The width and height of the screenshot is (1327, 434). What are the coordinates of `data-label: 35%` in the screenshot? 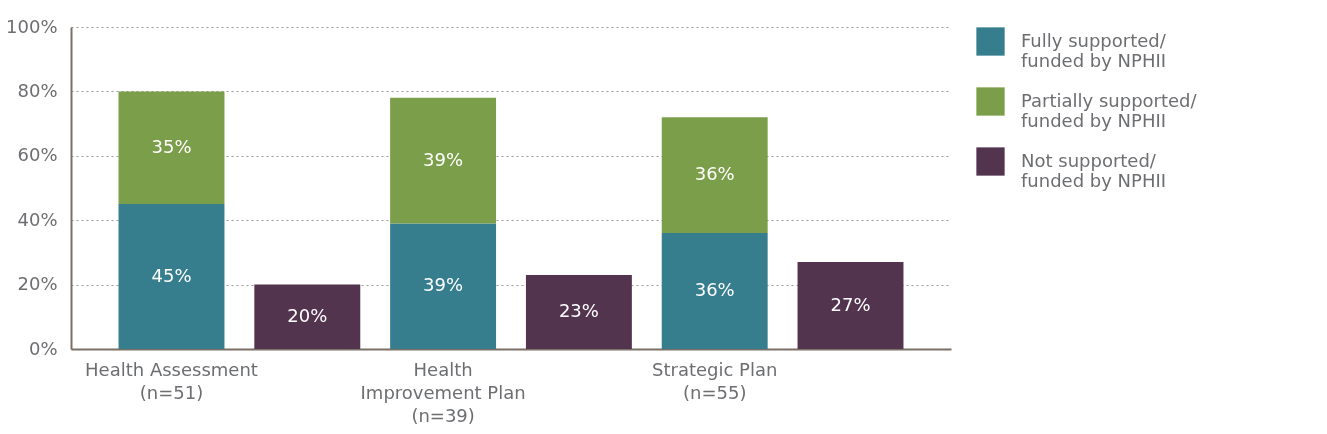 It's located at (171, 146).